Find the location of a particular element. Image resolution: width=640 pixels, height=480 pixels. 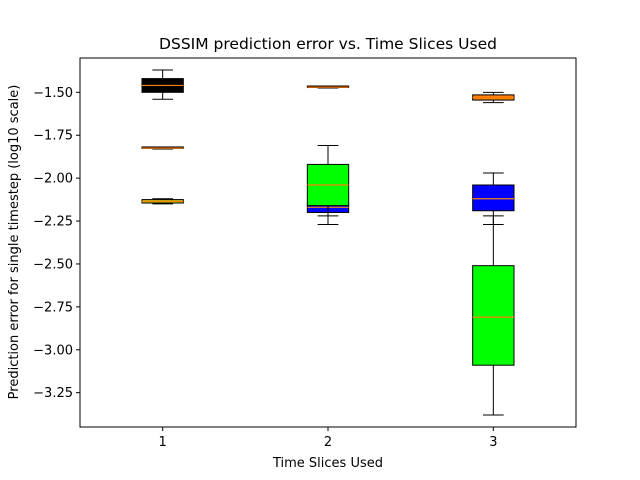

y-tick-label: −3.25 is located at coordinates (53, 393).